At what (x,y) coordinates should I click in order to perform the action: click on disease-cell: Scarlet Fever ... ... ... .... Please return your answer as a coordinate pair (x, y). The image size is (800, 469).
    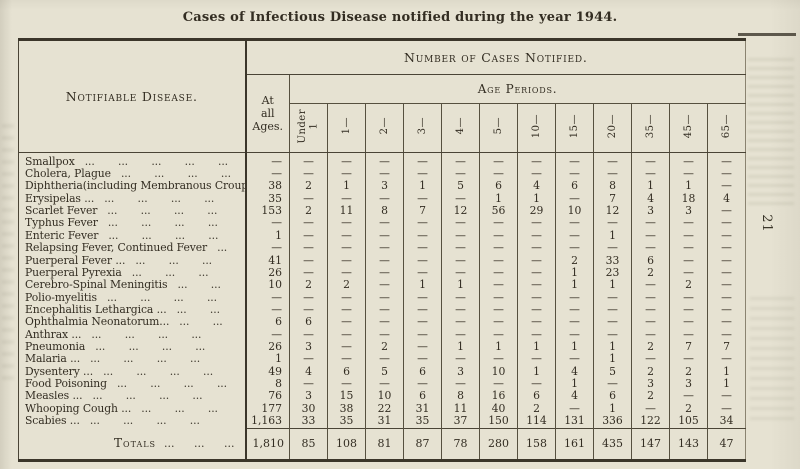
    Looking at the image, I should click on (132, 211).